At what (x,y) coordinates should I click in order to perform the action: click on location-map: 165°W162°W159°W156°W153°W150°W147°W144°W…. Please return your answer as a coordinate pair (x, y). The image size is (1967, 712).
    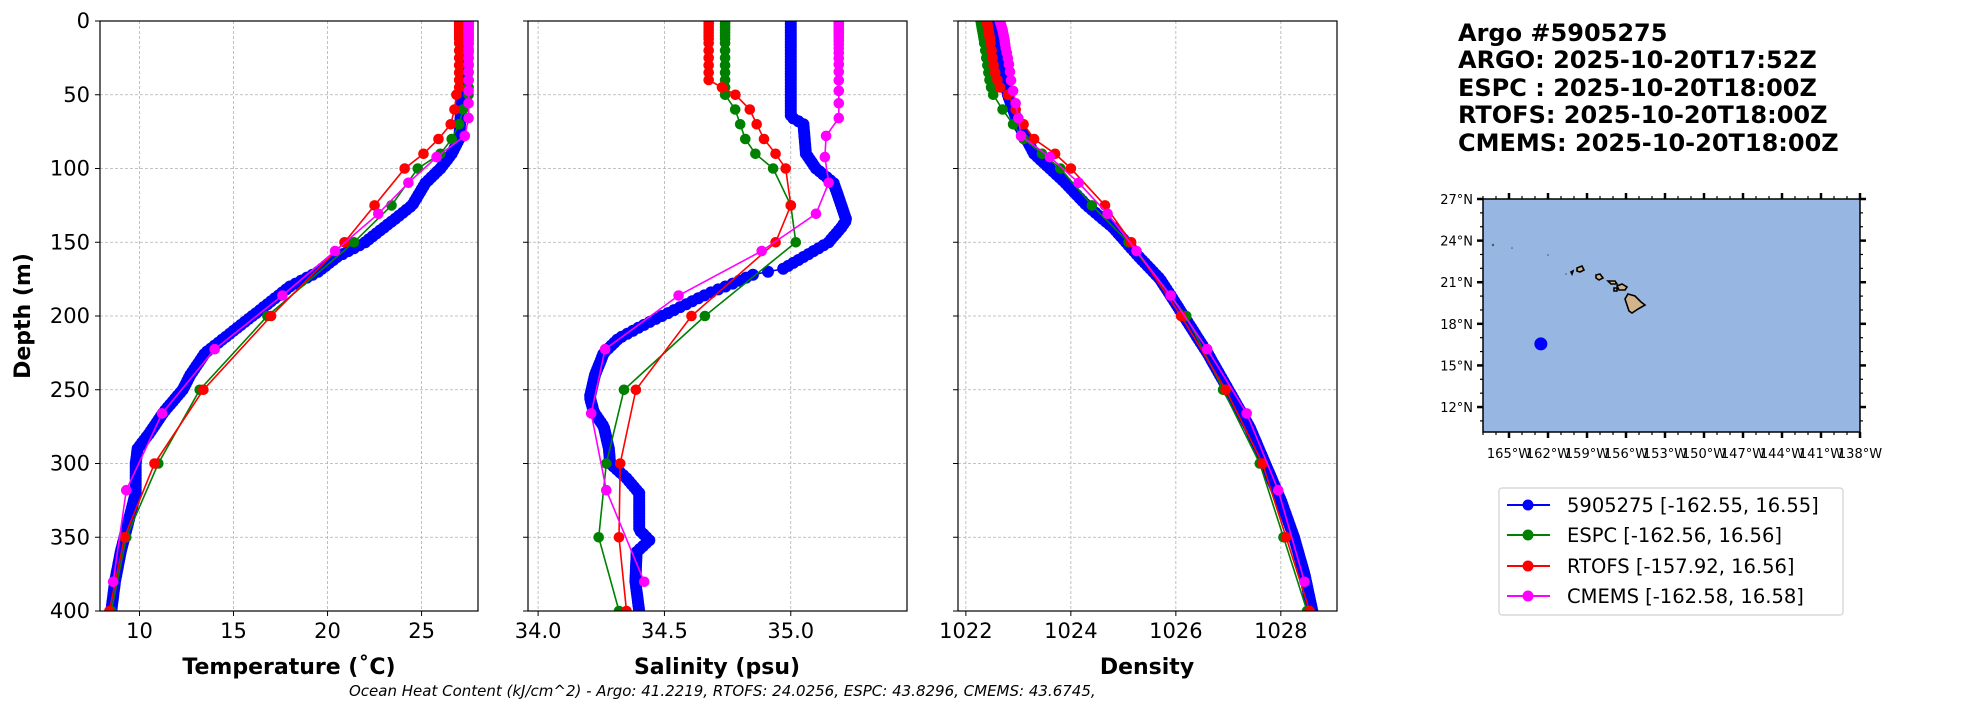
    Looking at the image, I should click on (1661, 327).